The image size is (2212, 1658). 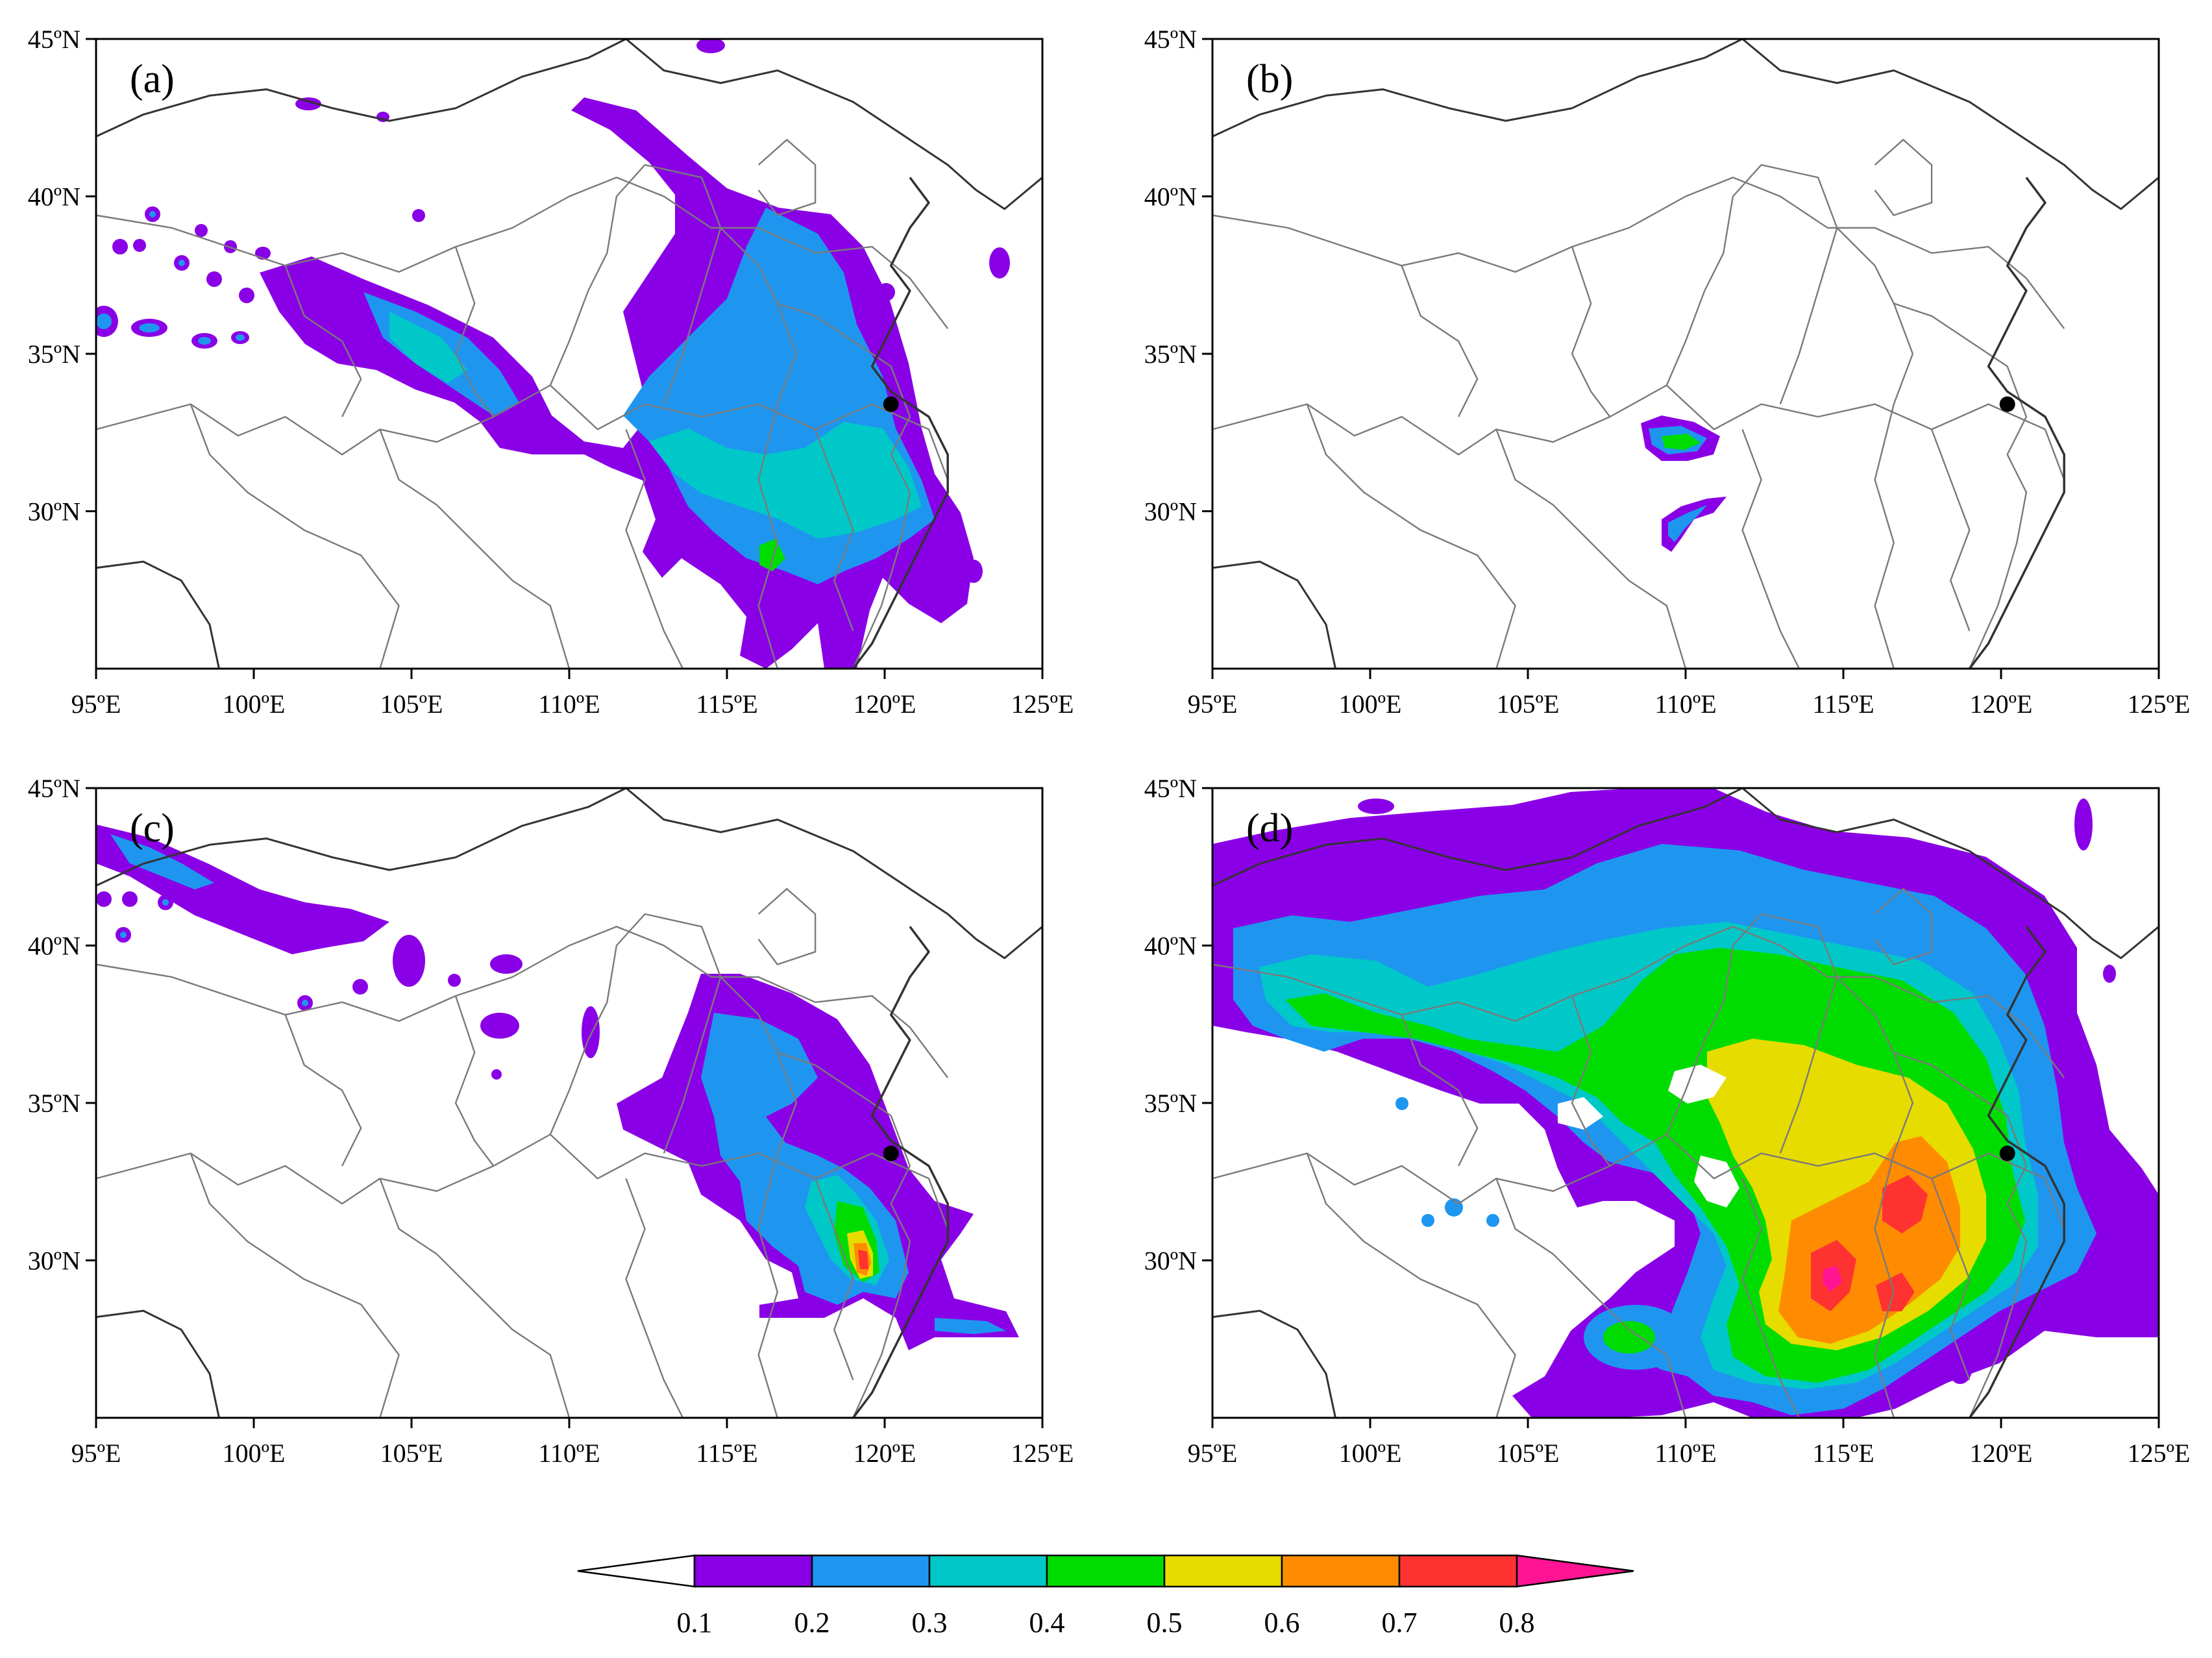 What do you see at coordinates (152, 828) in the screenshot?
I see `panel-label-c: (c)` at bounding box center [152, 828].